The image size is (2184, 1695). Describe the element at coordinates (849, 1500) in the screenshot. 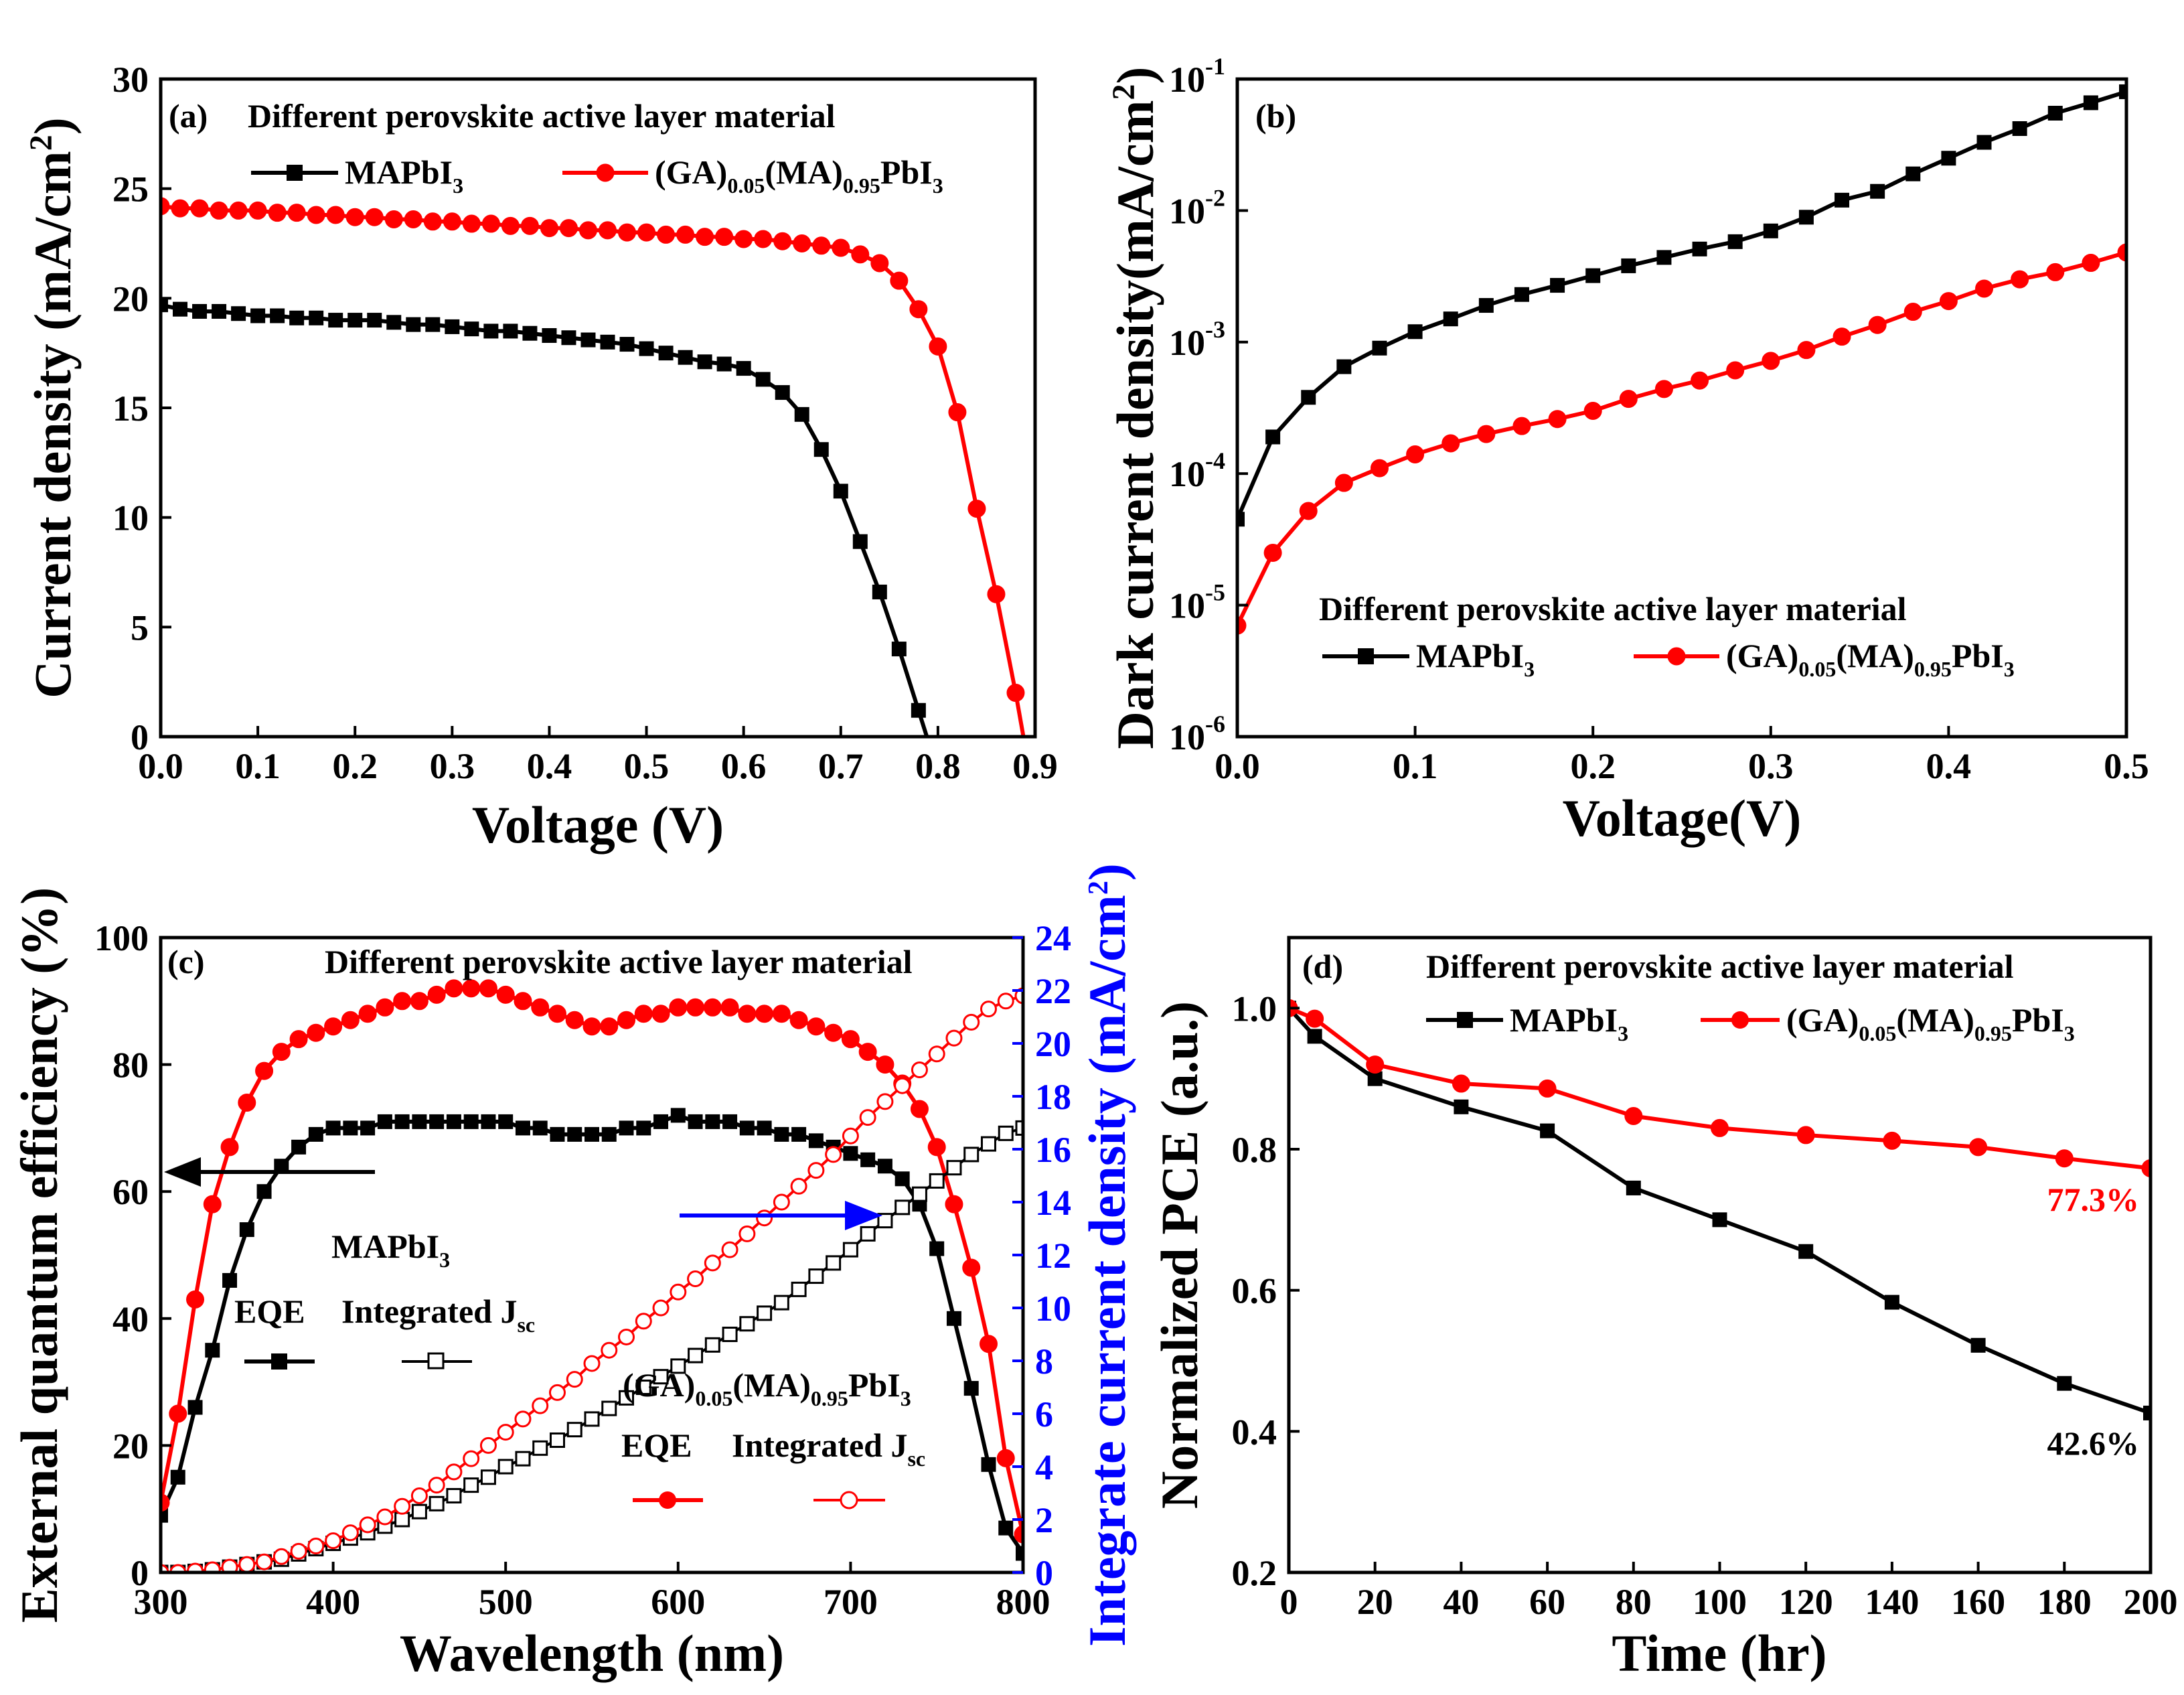

I see `legend-ga-jsc-marker` at that location.